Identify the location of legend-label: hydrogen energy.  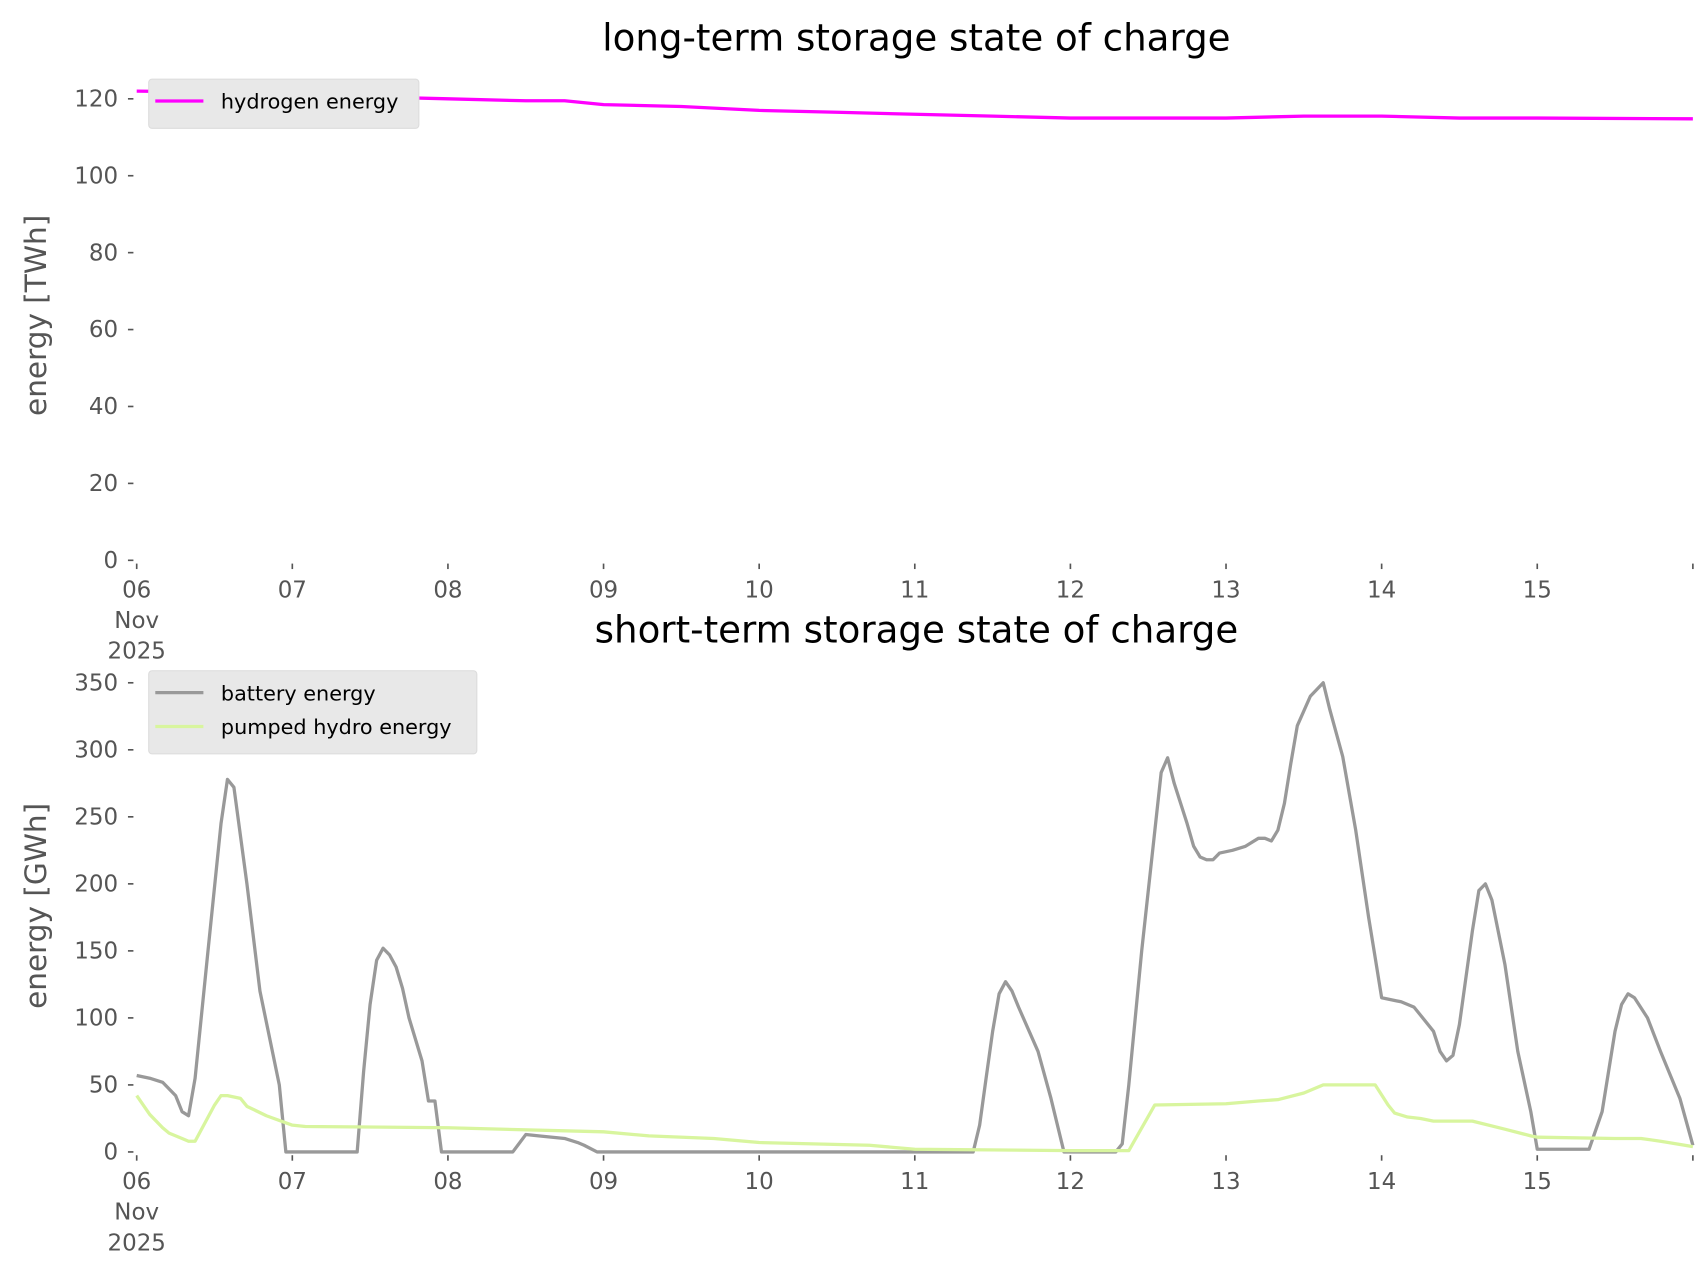
(310, 102).